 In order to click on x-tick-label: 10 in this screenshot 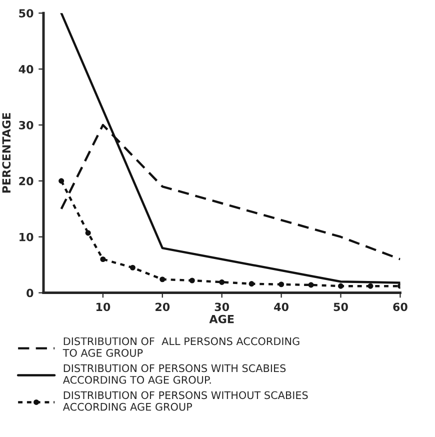, I will do `click(103, 307)`.